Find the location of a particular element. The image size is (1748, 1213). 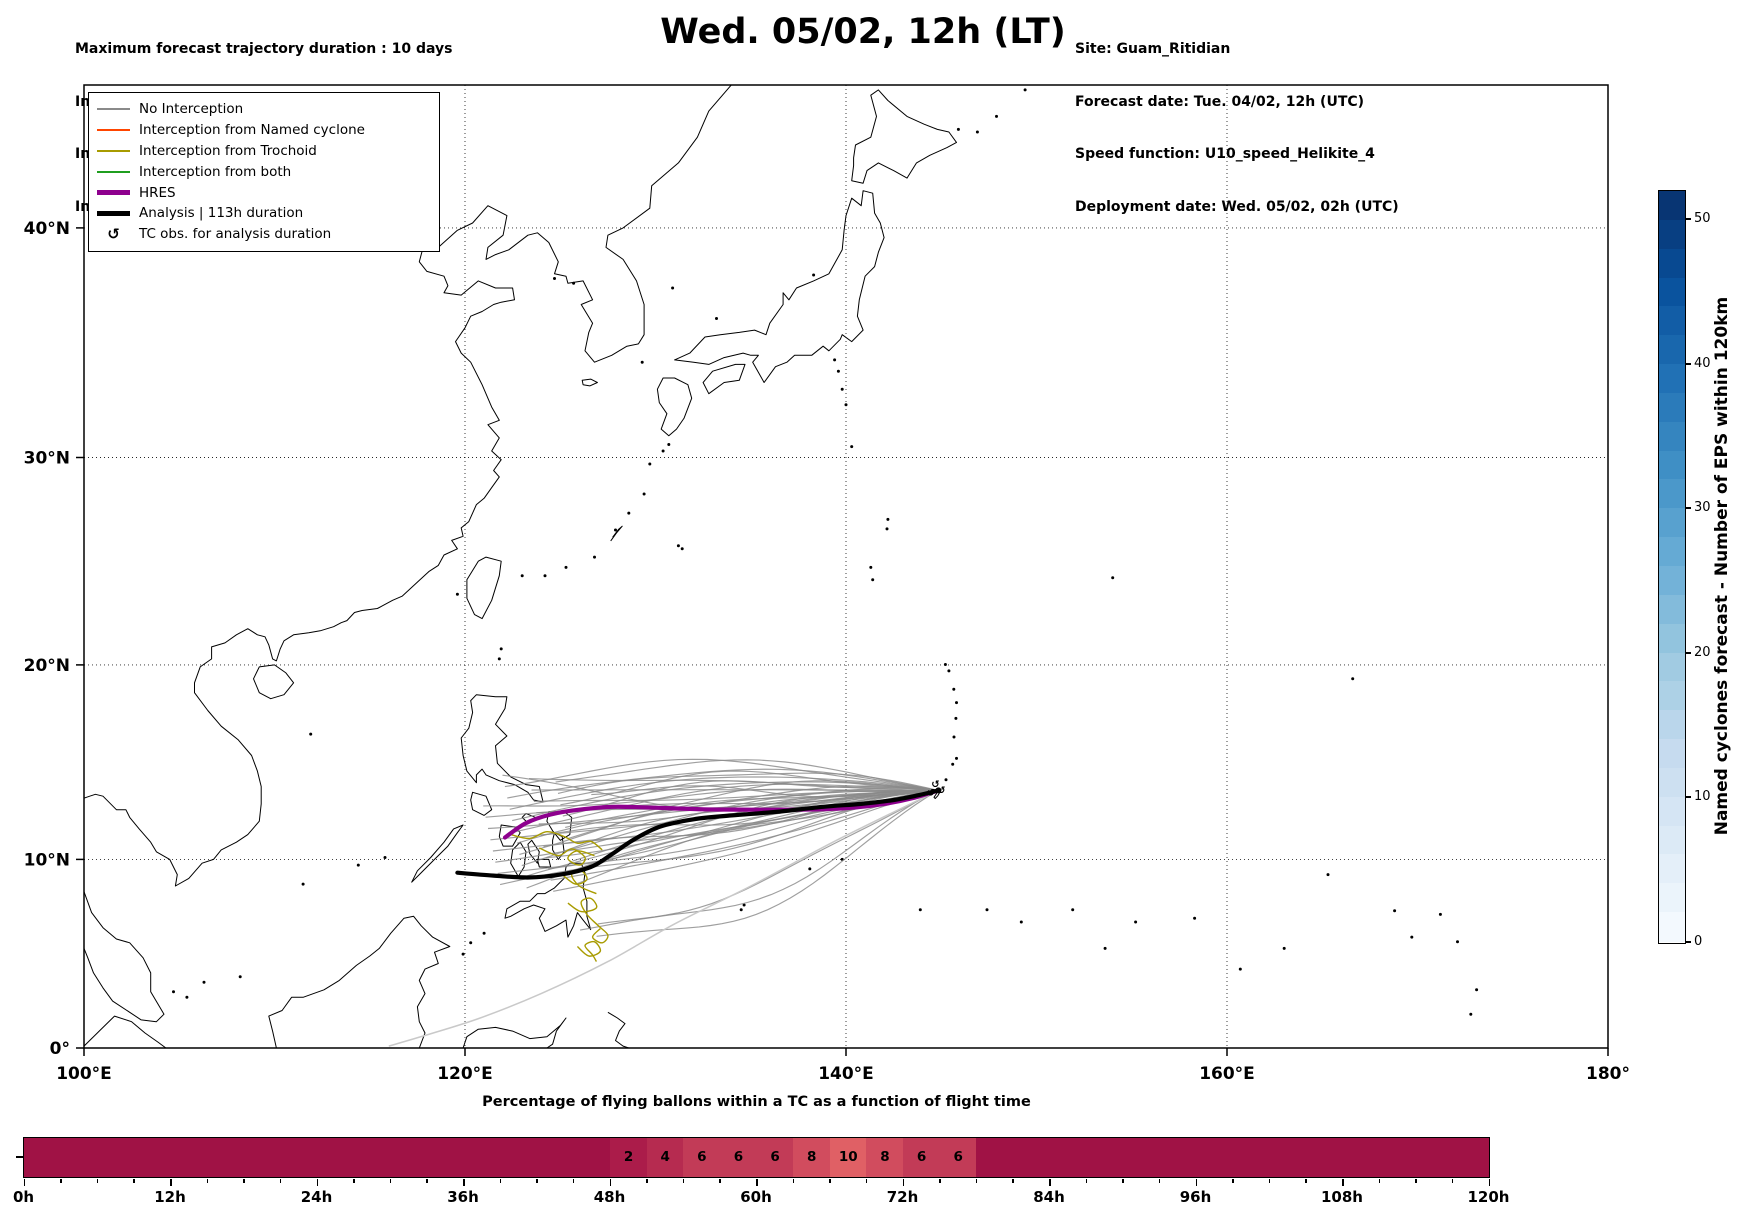

colorbar-tick-label: 30 is located at coordinates (1702, 508).